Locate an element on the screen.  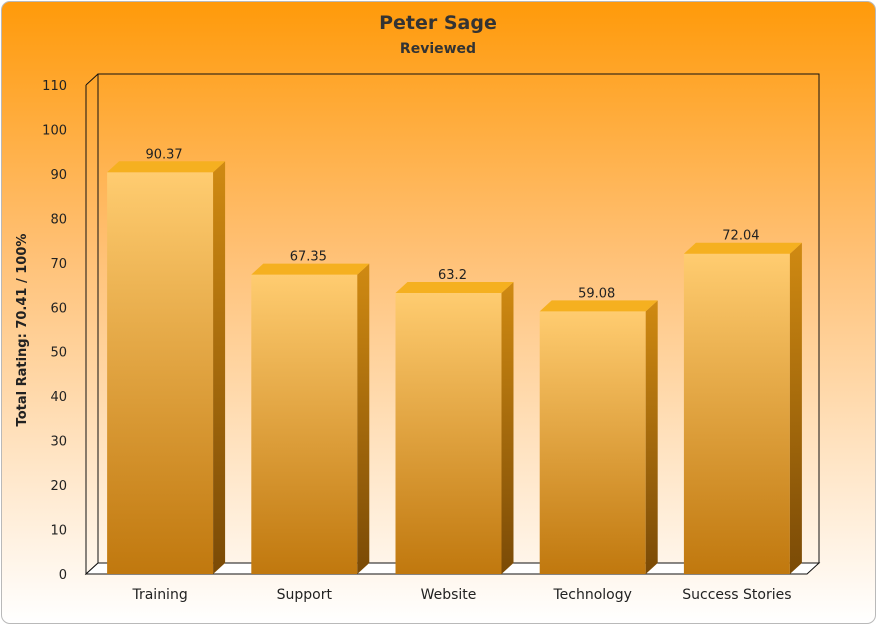
bar: 67.35 is located at coordinates (310, 412).